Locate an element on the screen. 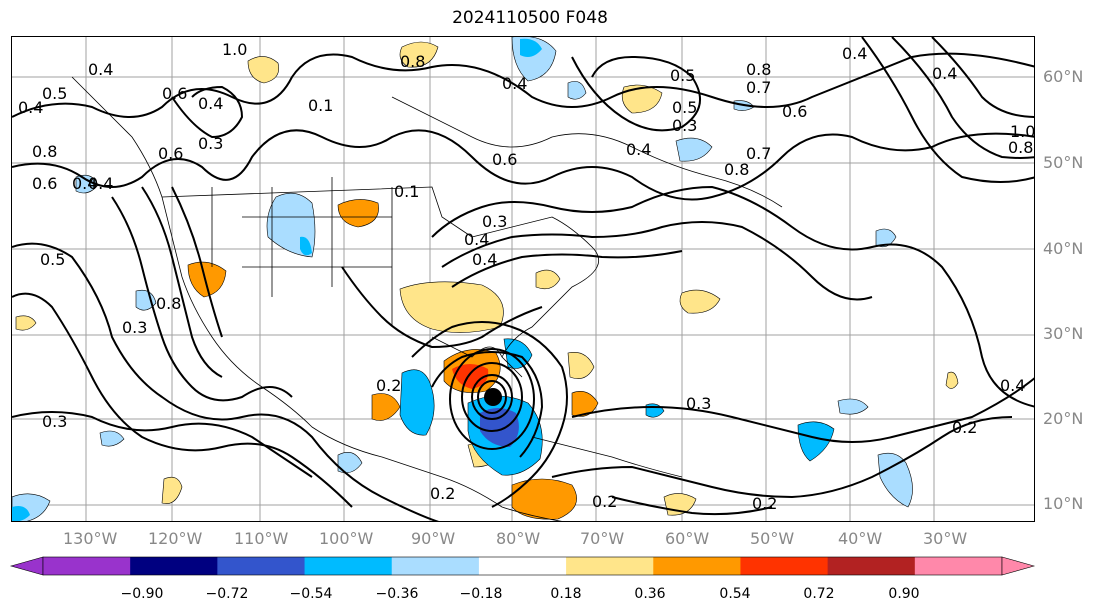 This screenshot has height=615, width=1105. lon-tick-label: 80°W is located at coordinates (518, 538).